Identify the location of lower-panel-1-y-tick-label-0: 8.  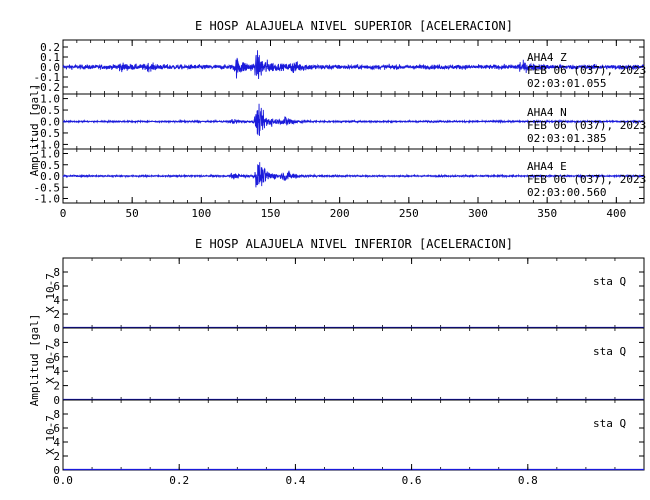
(56, 342).